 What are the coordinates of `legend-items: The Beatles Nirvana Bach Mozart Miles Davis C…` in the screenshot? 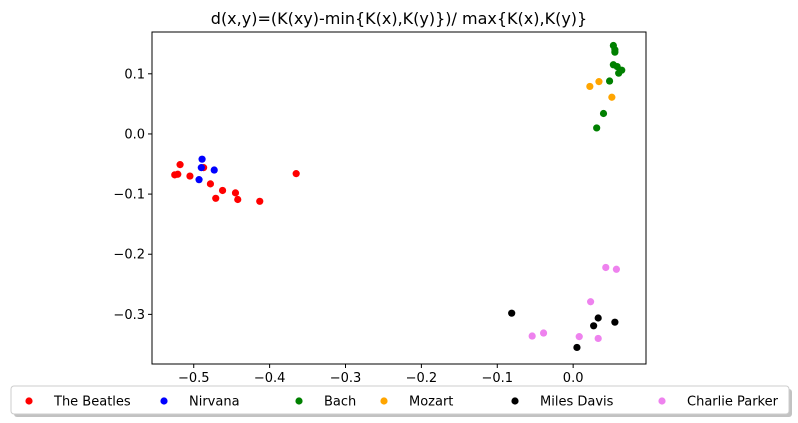 It's located at (402, 402).